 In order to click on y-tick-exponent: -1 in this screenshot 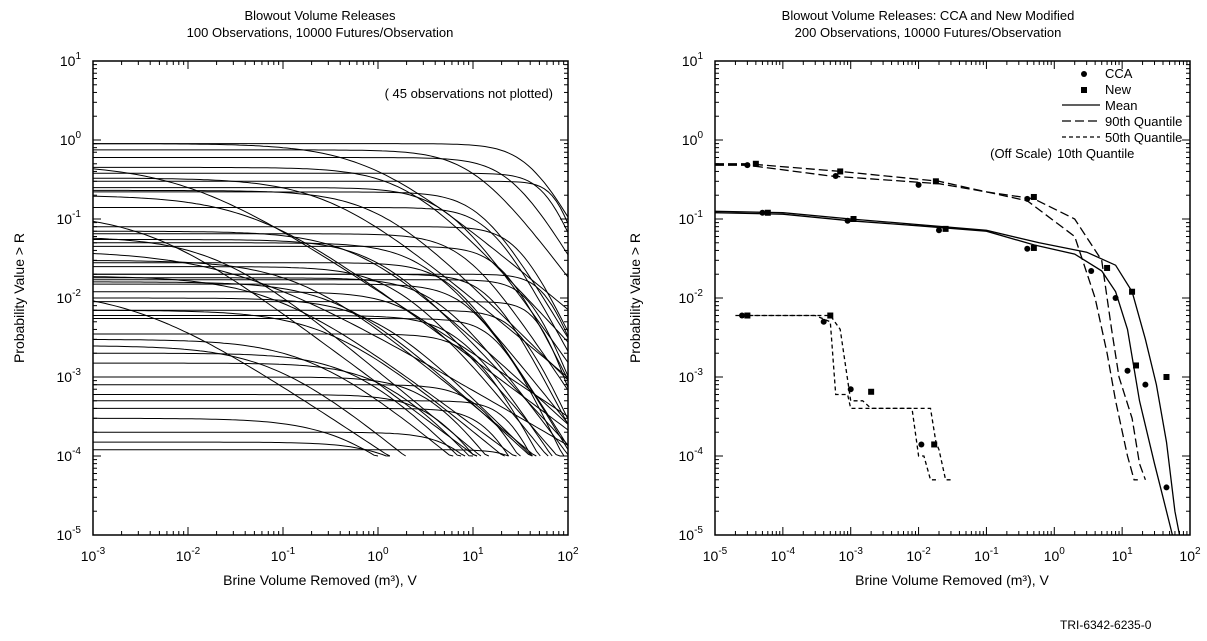, I will do `click(76, 214)`.